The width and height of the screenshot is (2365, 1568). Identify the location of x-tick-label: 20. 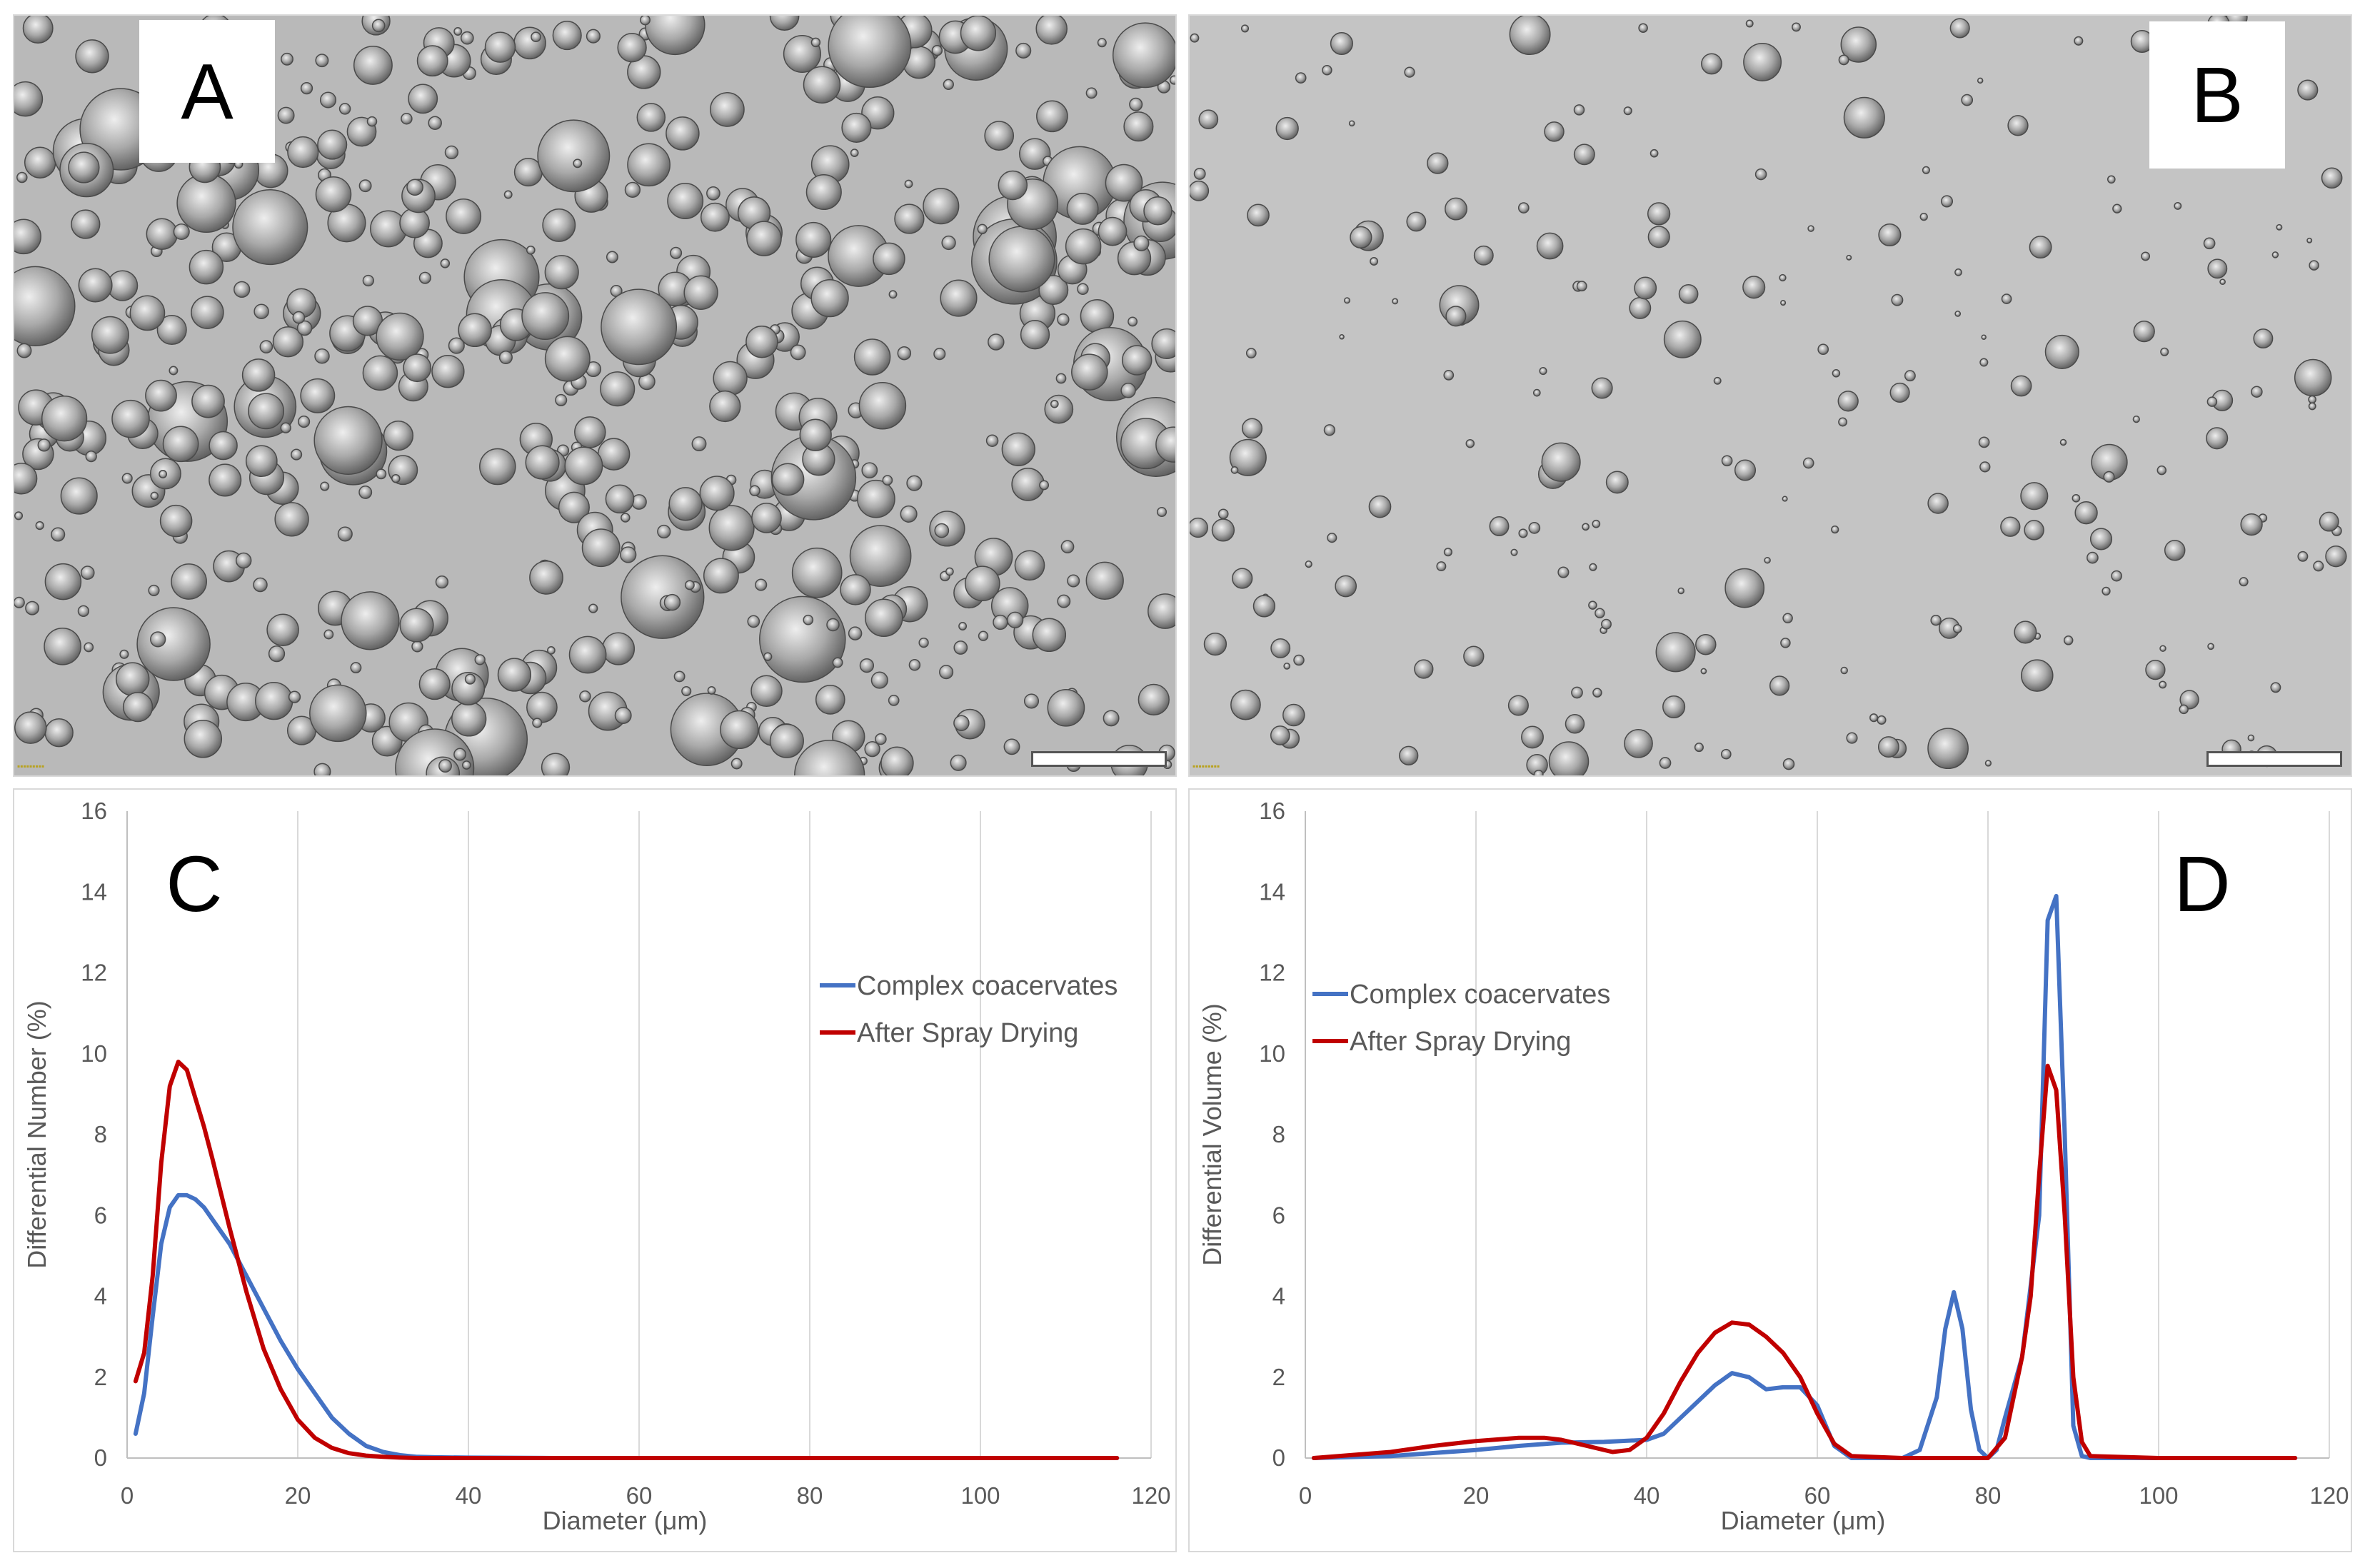
(1476, 1495).